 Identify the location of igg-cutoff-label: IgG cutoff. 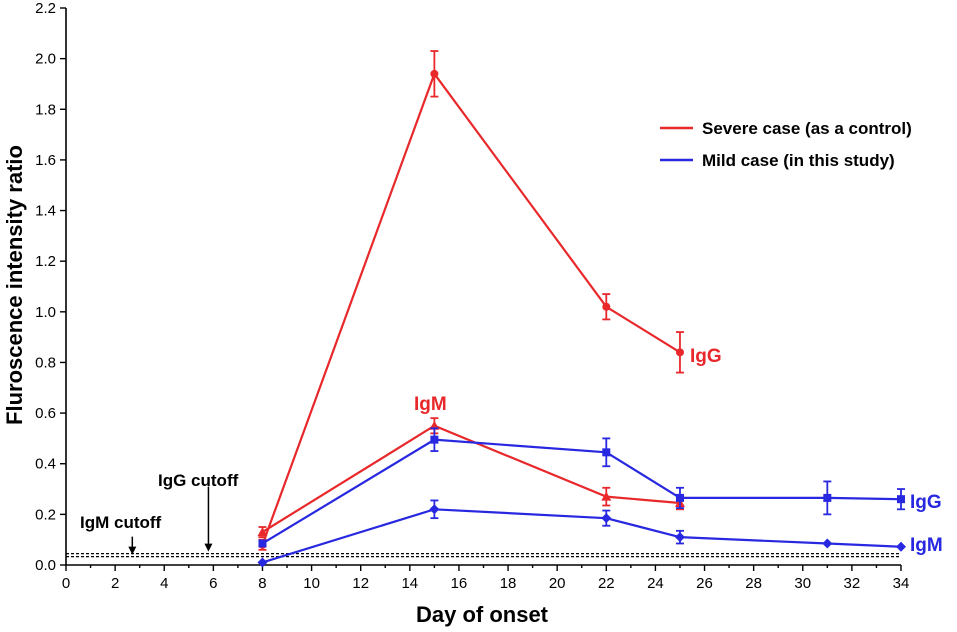
(198, 480).